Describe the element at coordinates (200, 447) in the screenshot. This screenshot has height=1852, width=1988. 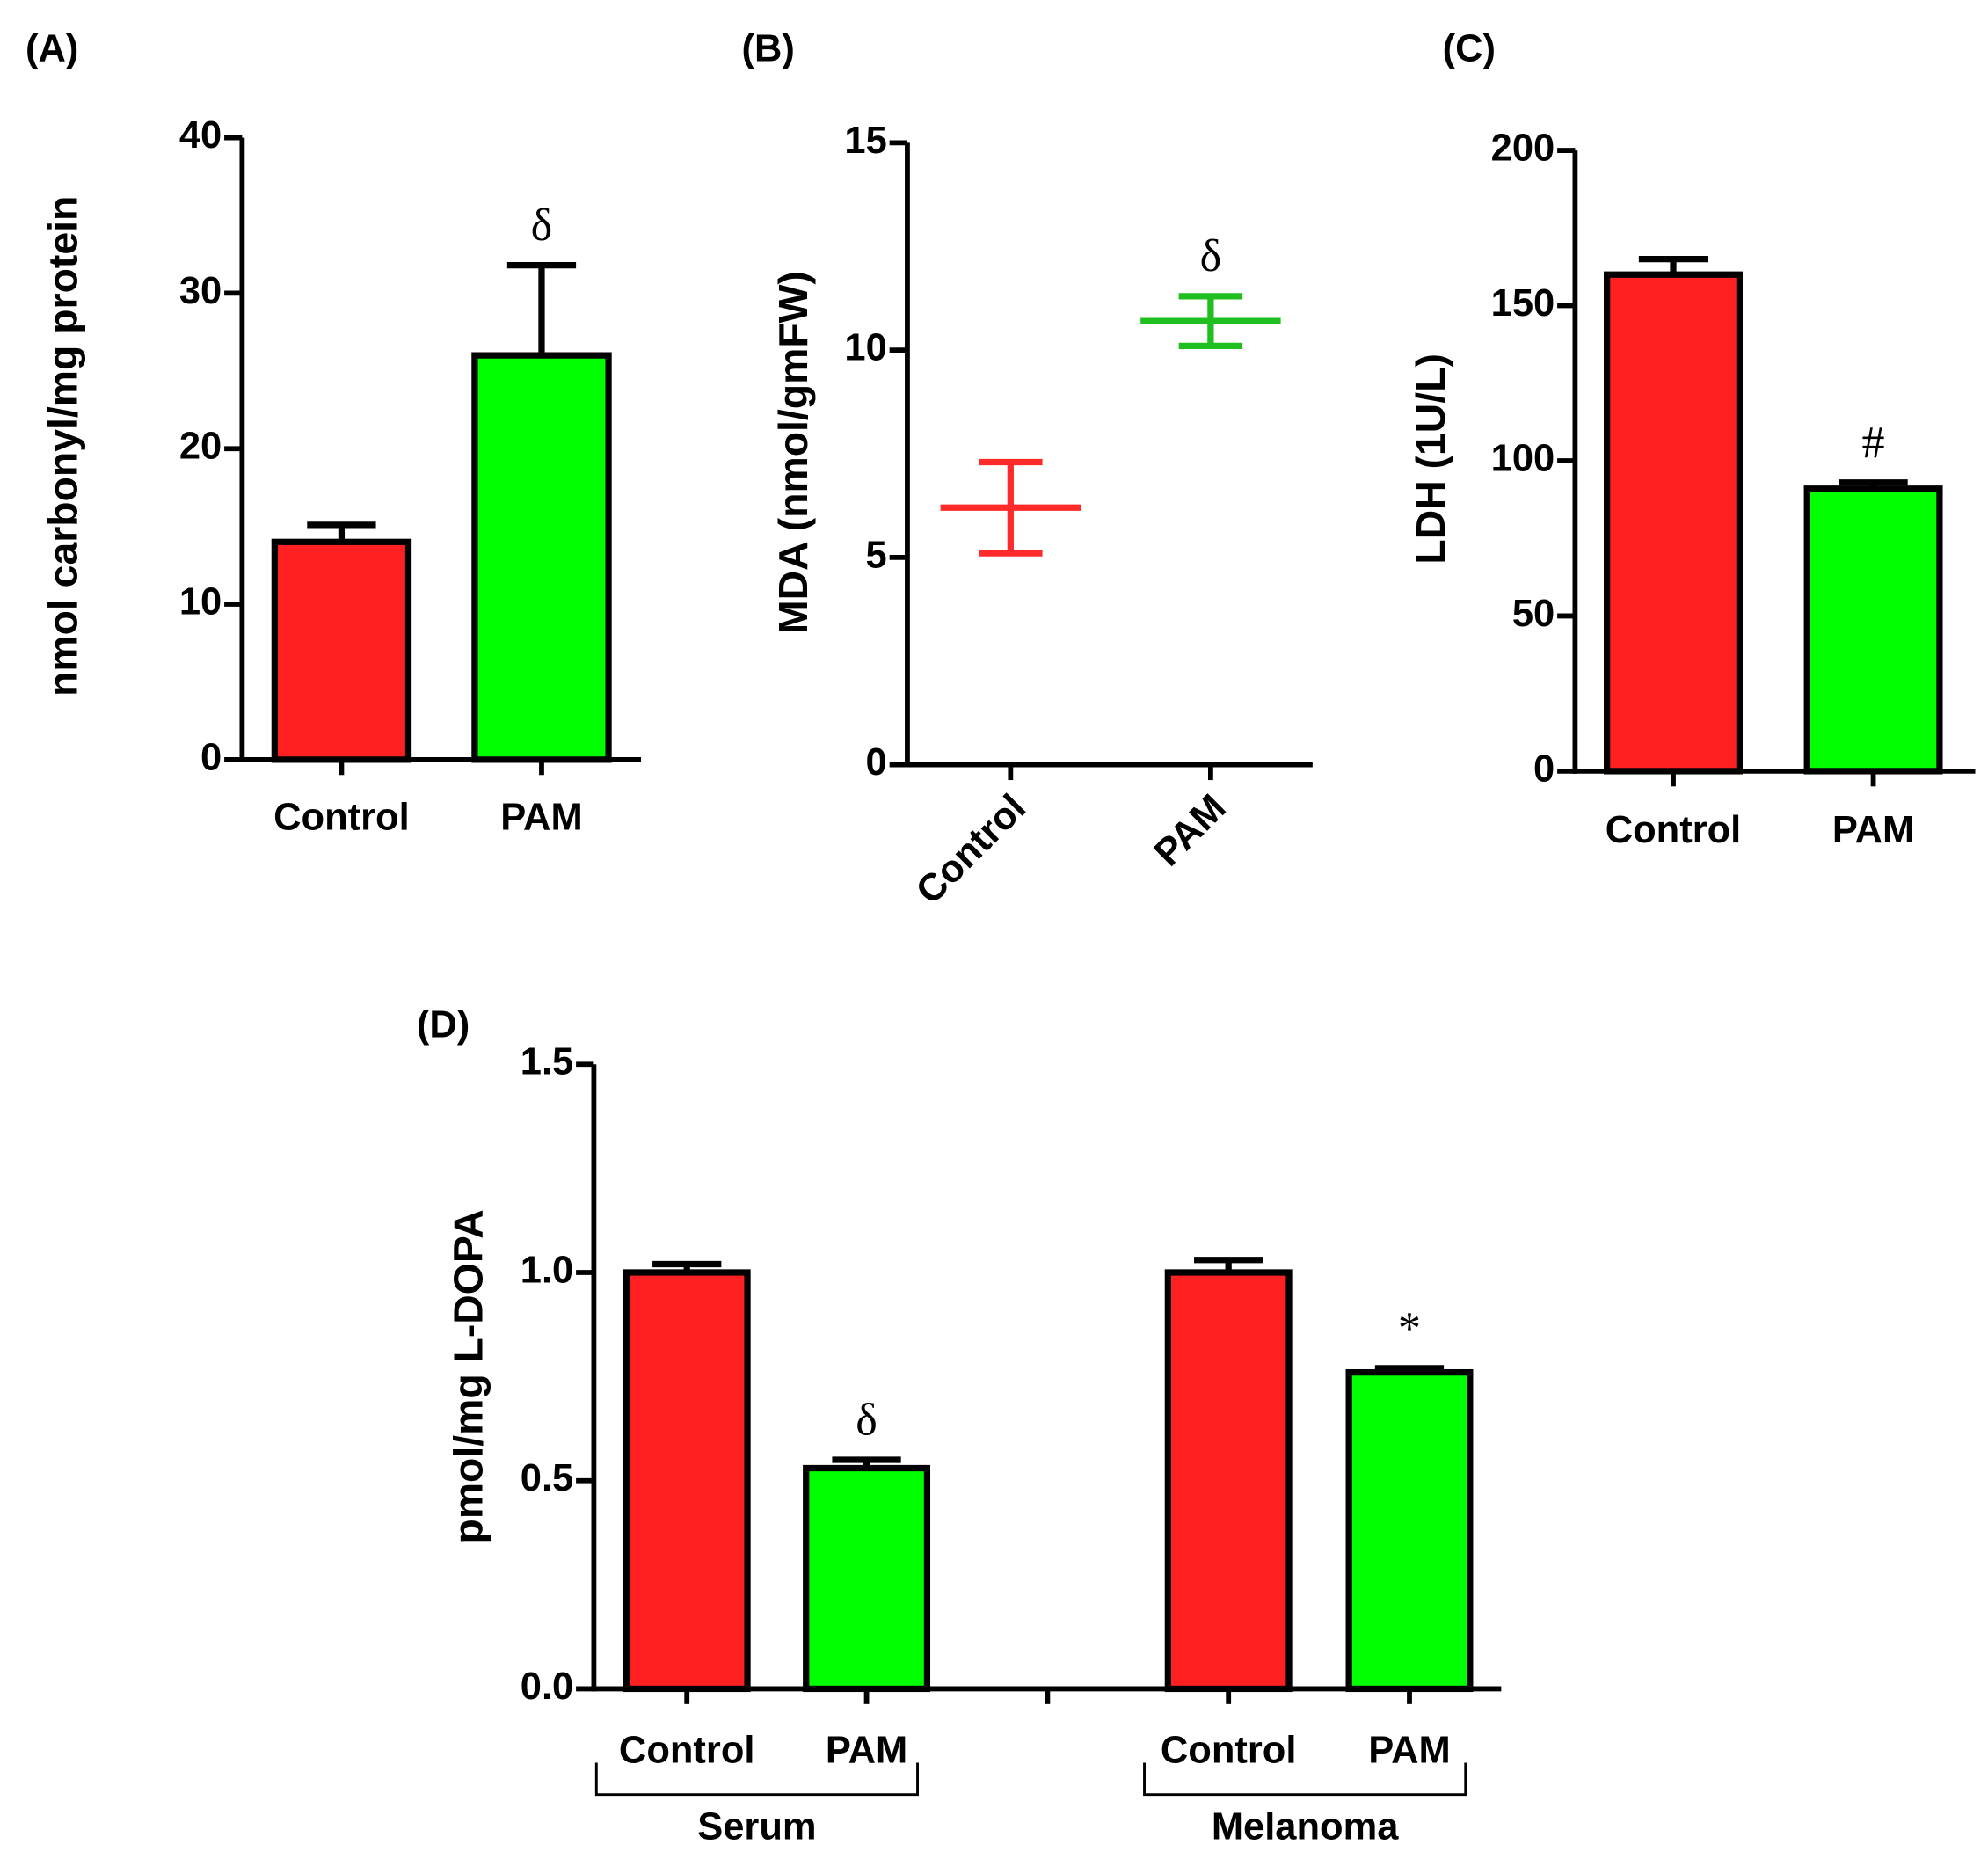
I see `y-tick-label: 20` at that location.